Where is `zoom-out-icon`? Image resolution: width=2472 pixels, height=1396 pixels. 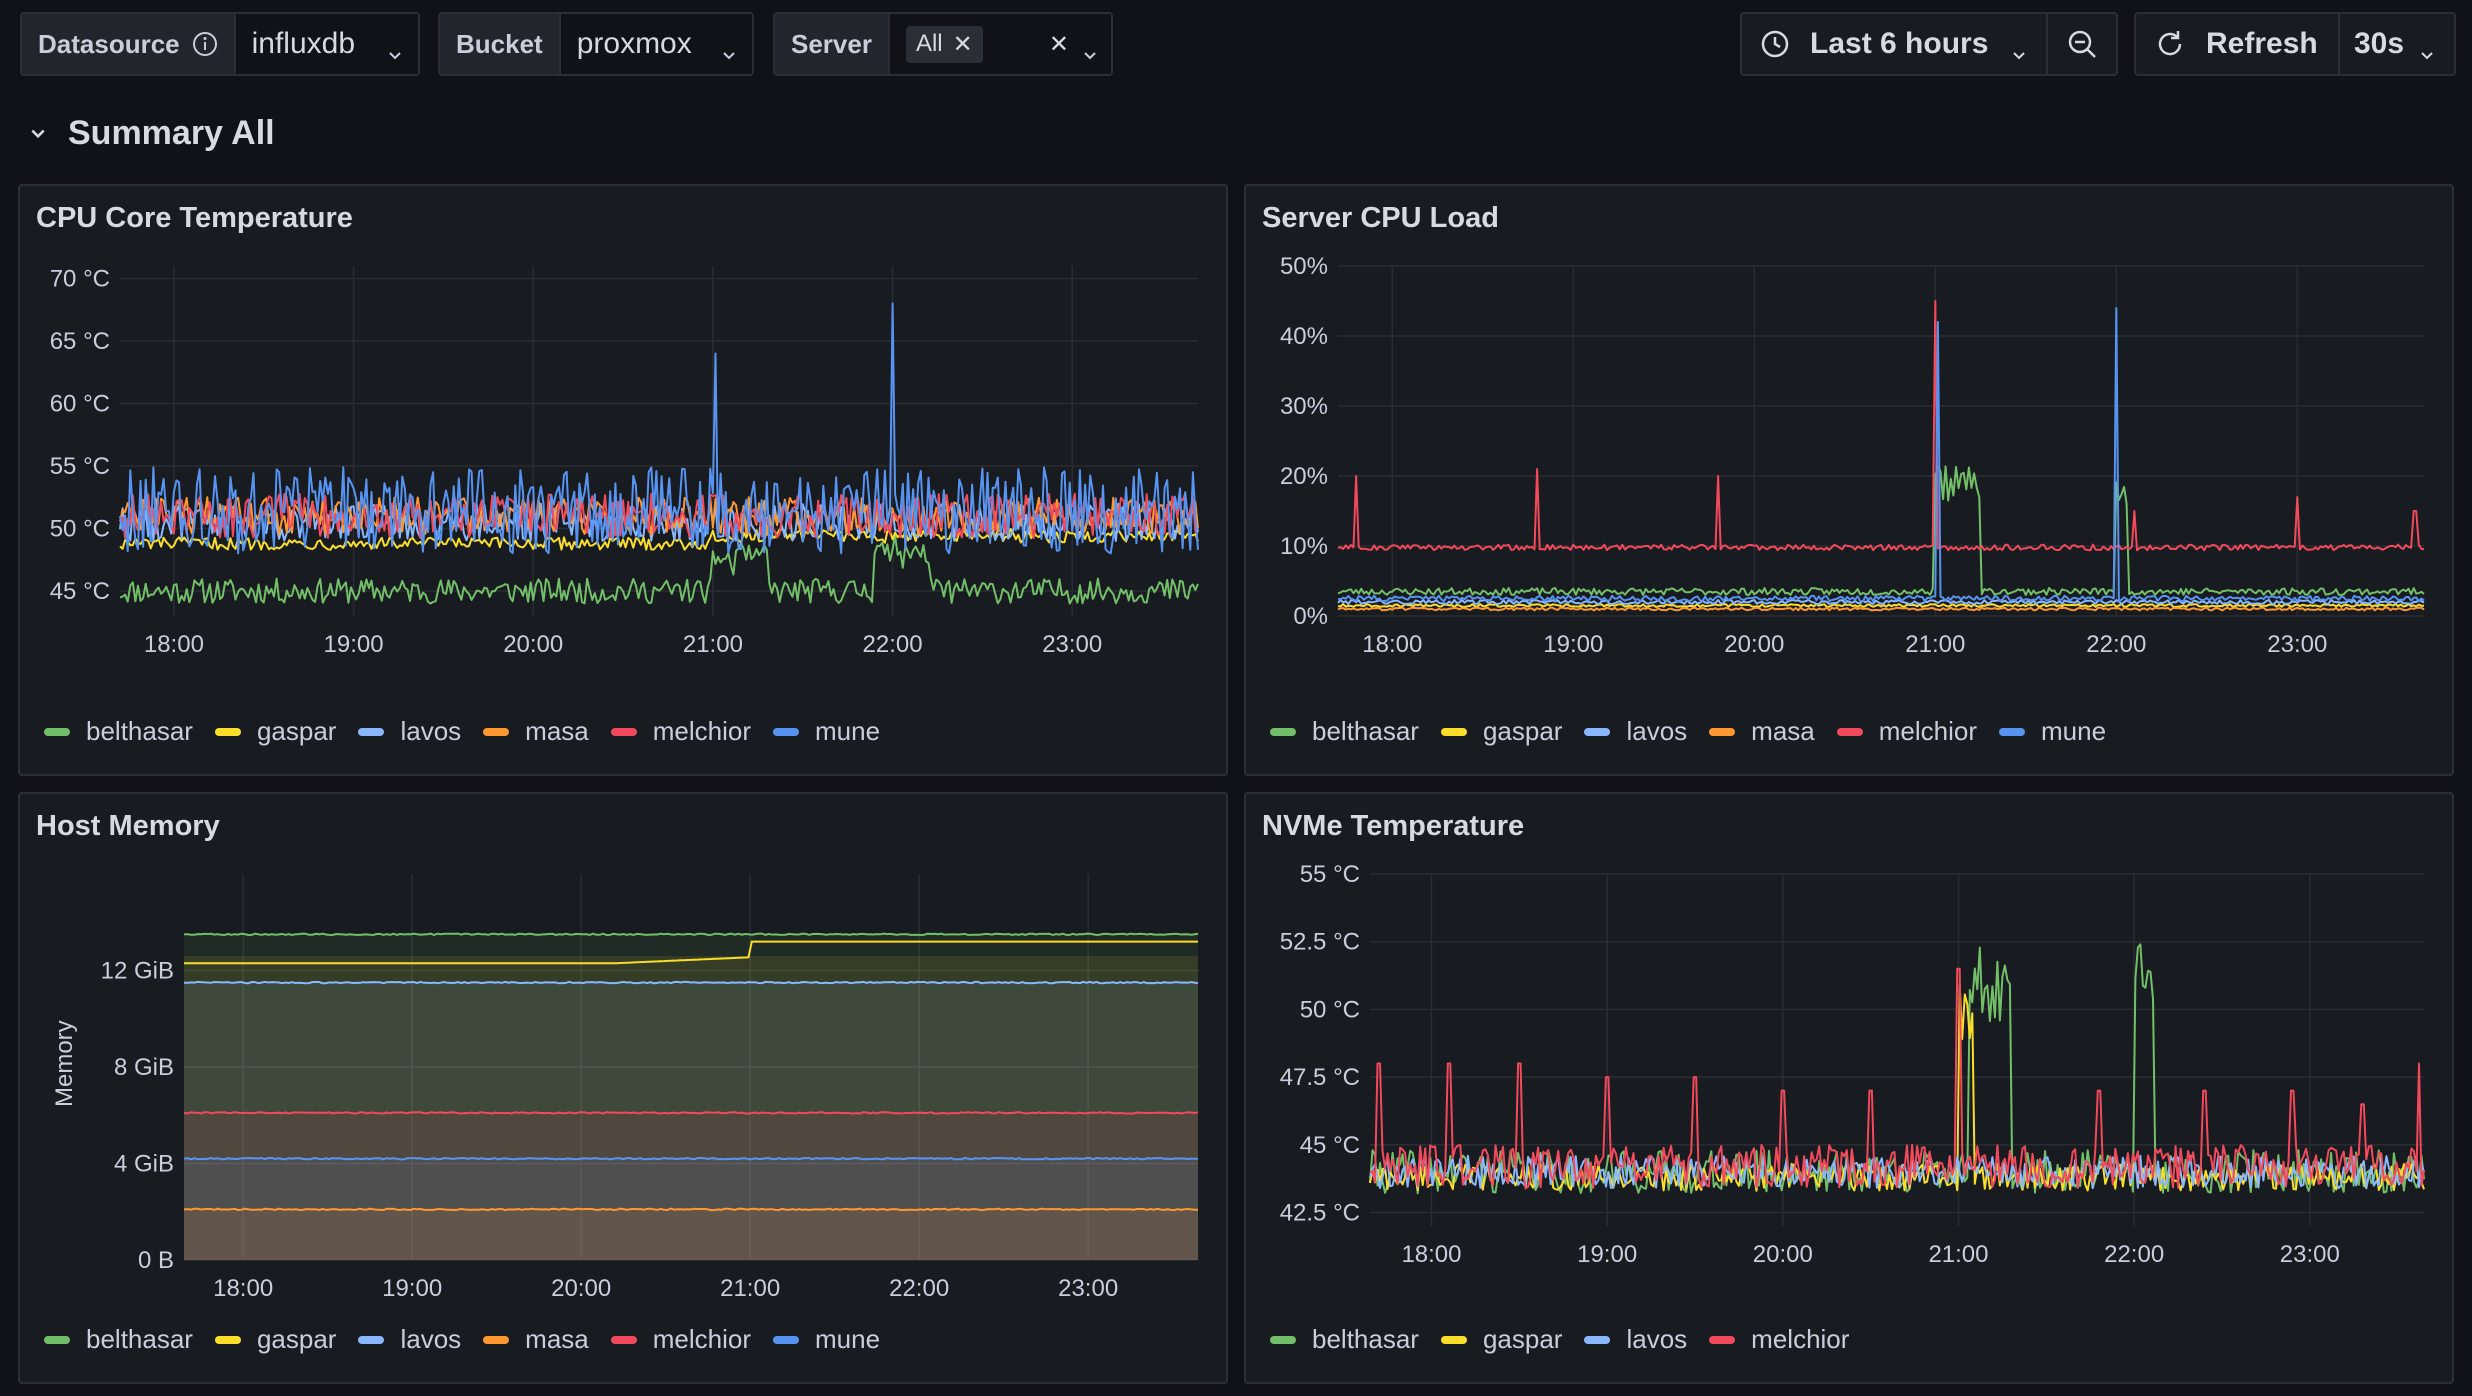 zoom-out-icon is located at coordinates (2082, 44).